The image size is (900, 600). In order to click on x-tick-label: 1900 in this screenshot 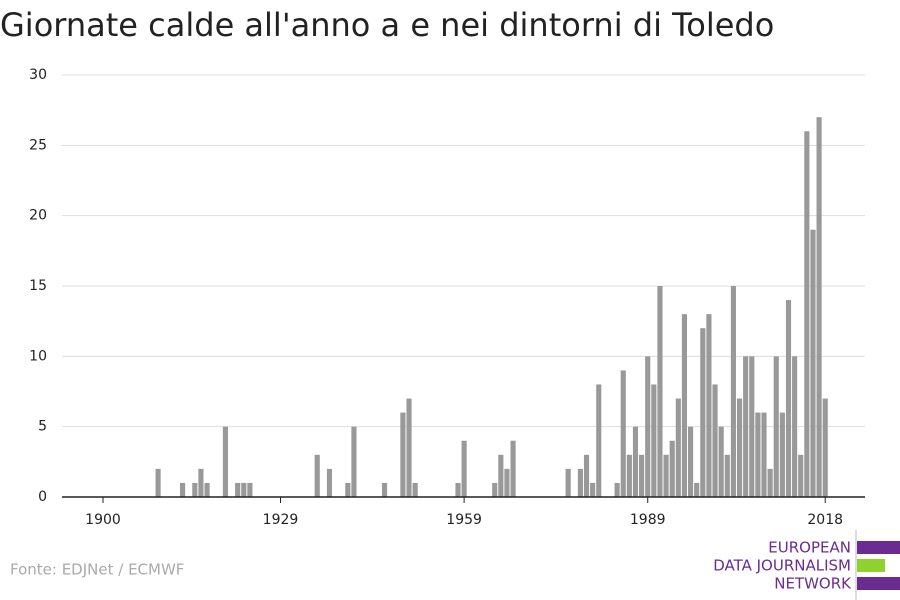, I will do `click(103, 520)`.